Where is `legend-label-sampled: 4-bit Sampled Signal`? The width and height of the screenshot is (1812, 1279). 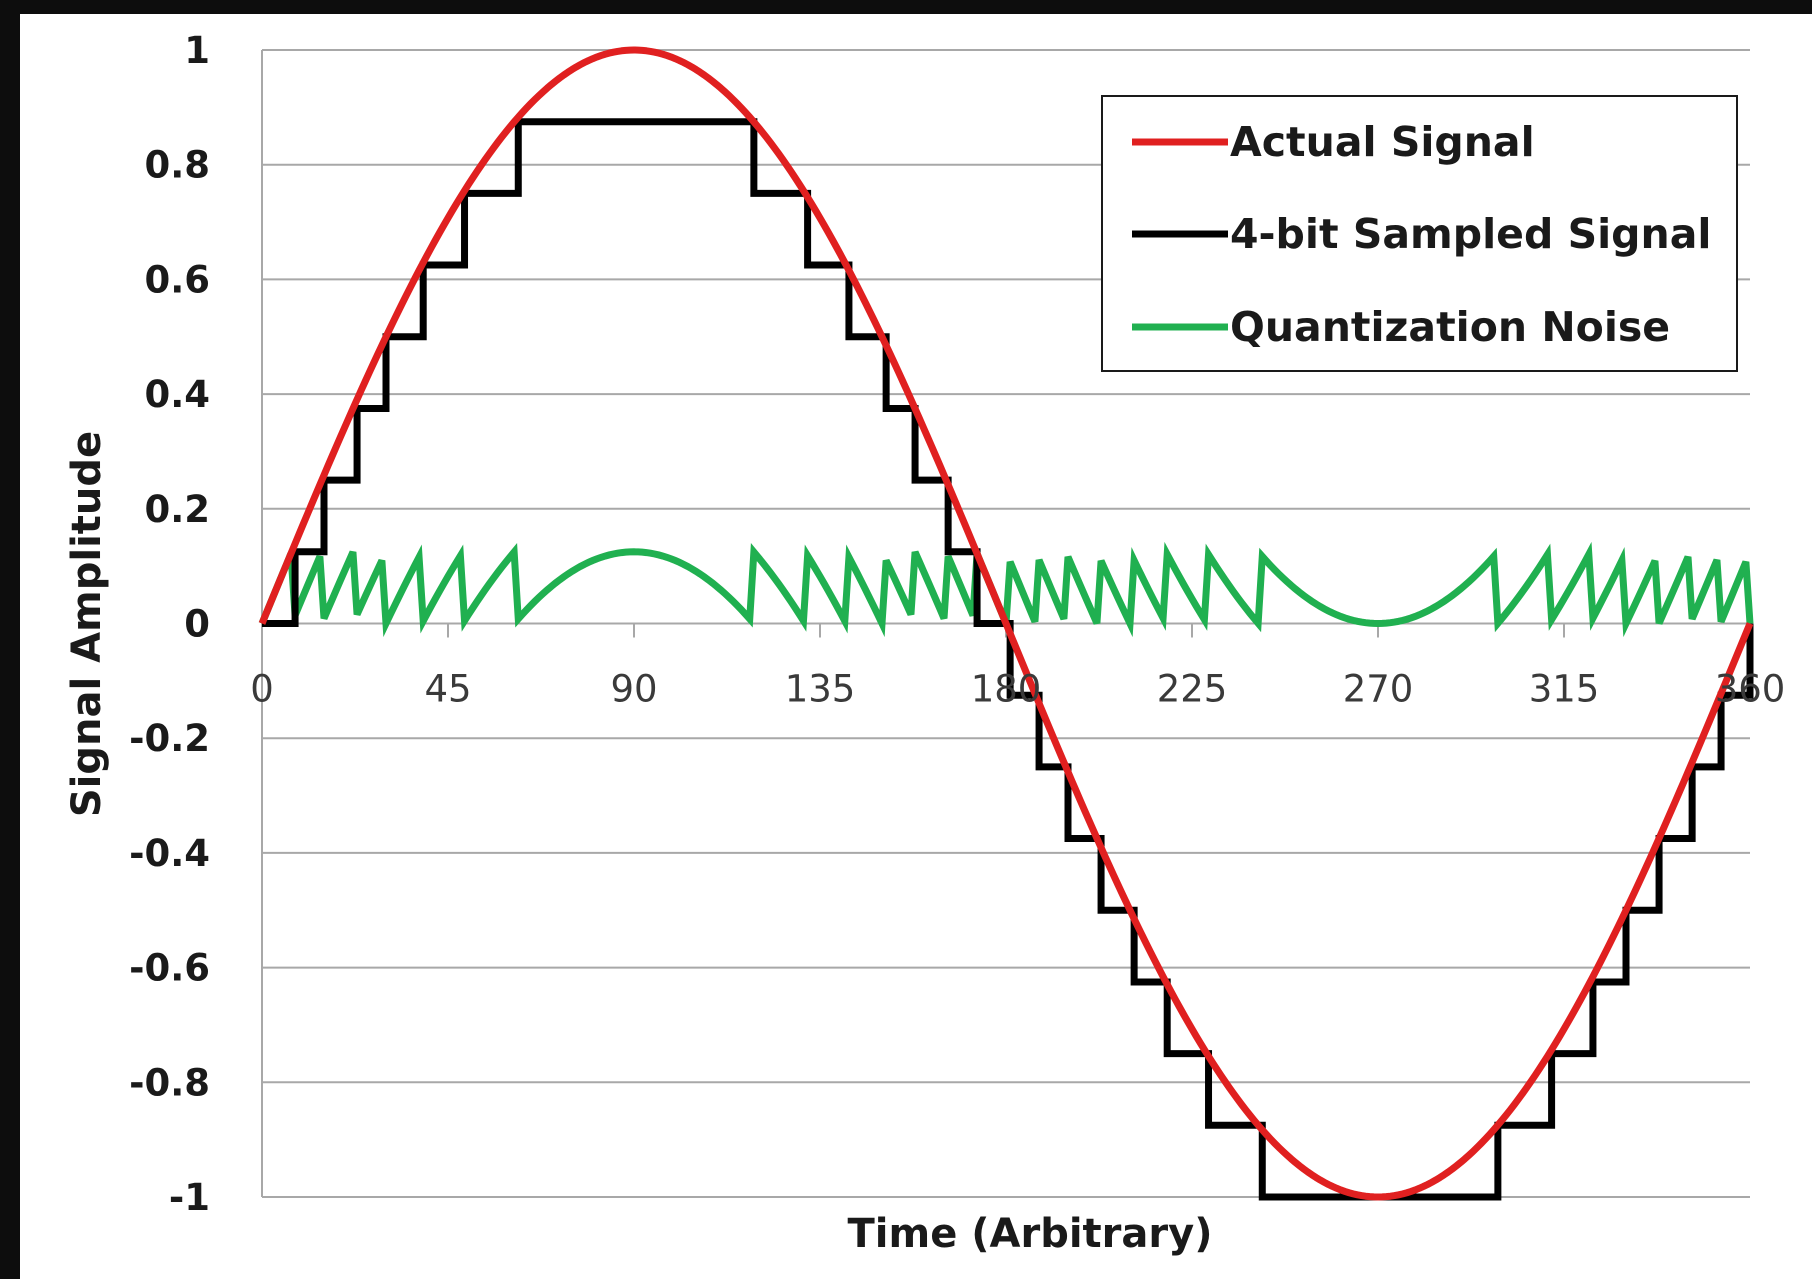 legend-label-sampled: 4-bit Sampled Signal is located at coordinates (1470, 234).